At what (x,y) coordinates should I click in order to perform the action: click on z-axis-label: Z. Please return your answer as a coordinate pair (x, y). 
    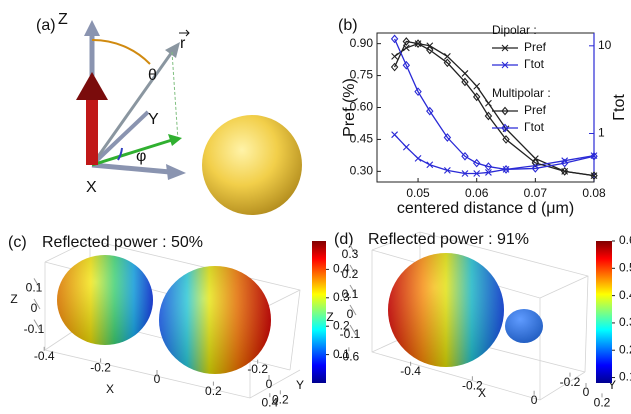
    Looking at the image, I should click on (329, 317).